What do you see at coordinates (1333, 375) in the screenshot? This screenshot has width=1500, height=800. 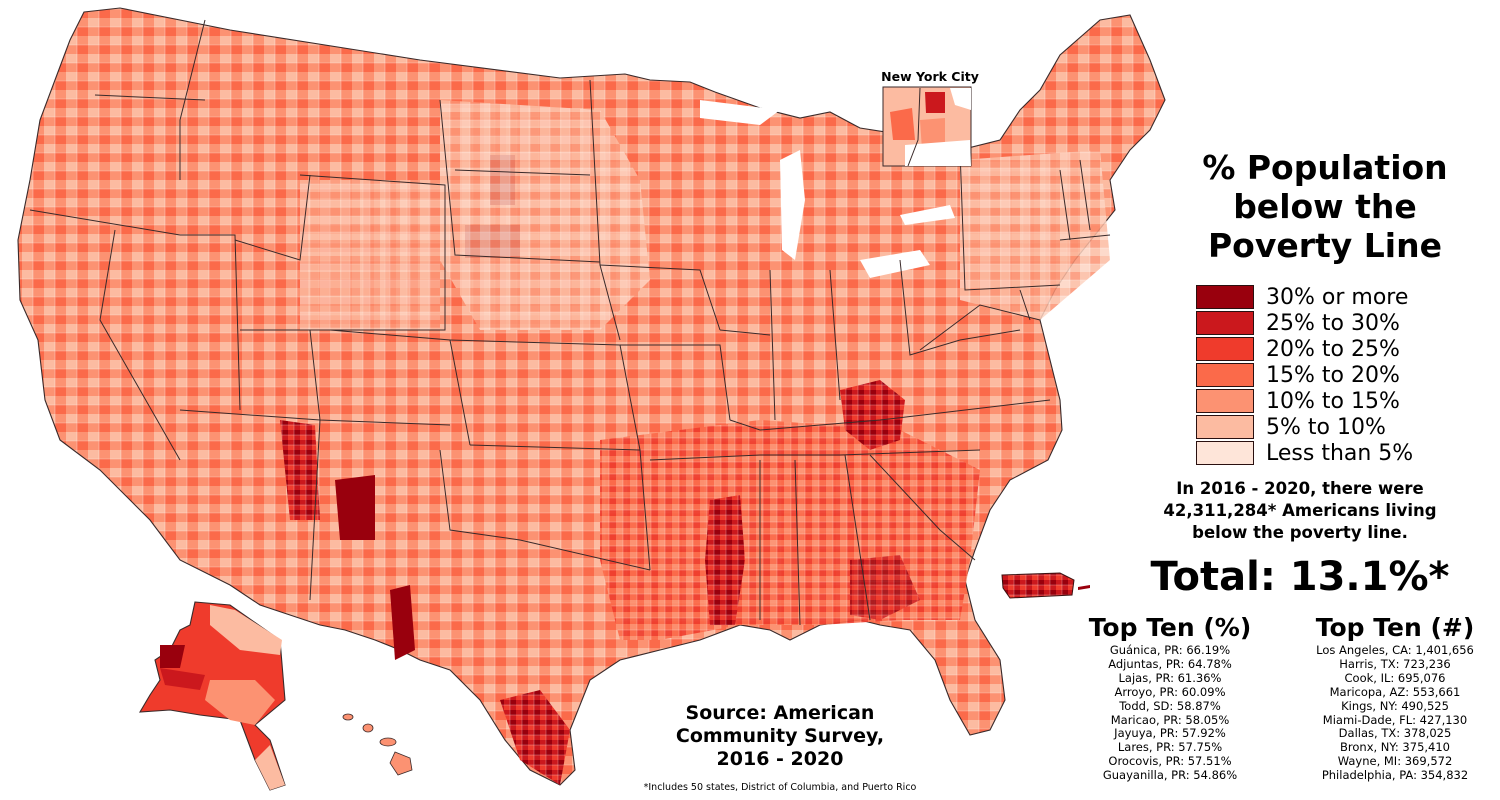 I see `legend-label: 15% to 20%` at bounding box center [1333, 375].